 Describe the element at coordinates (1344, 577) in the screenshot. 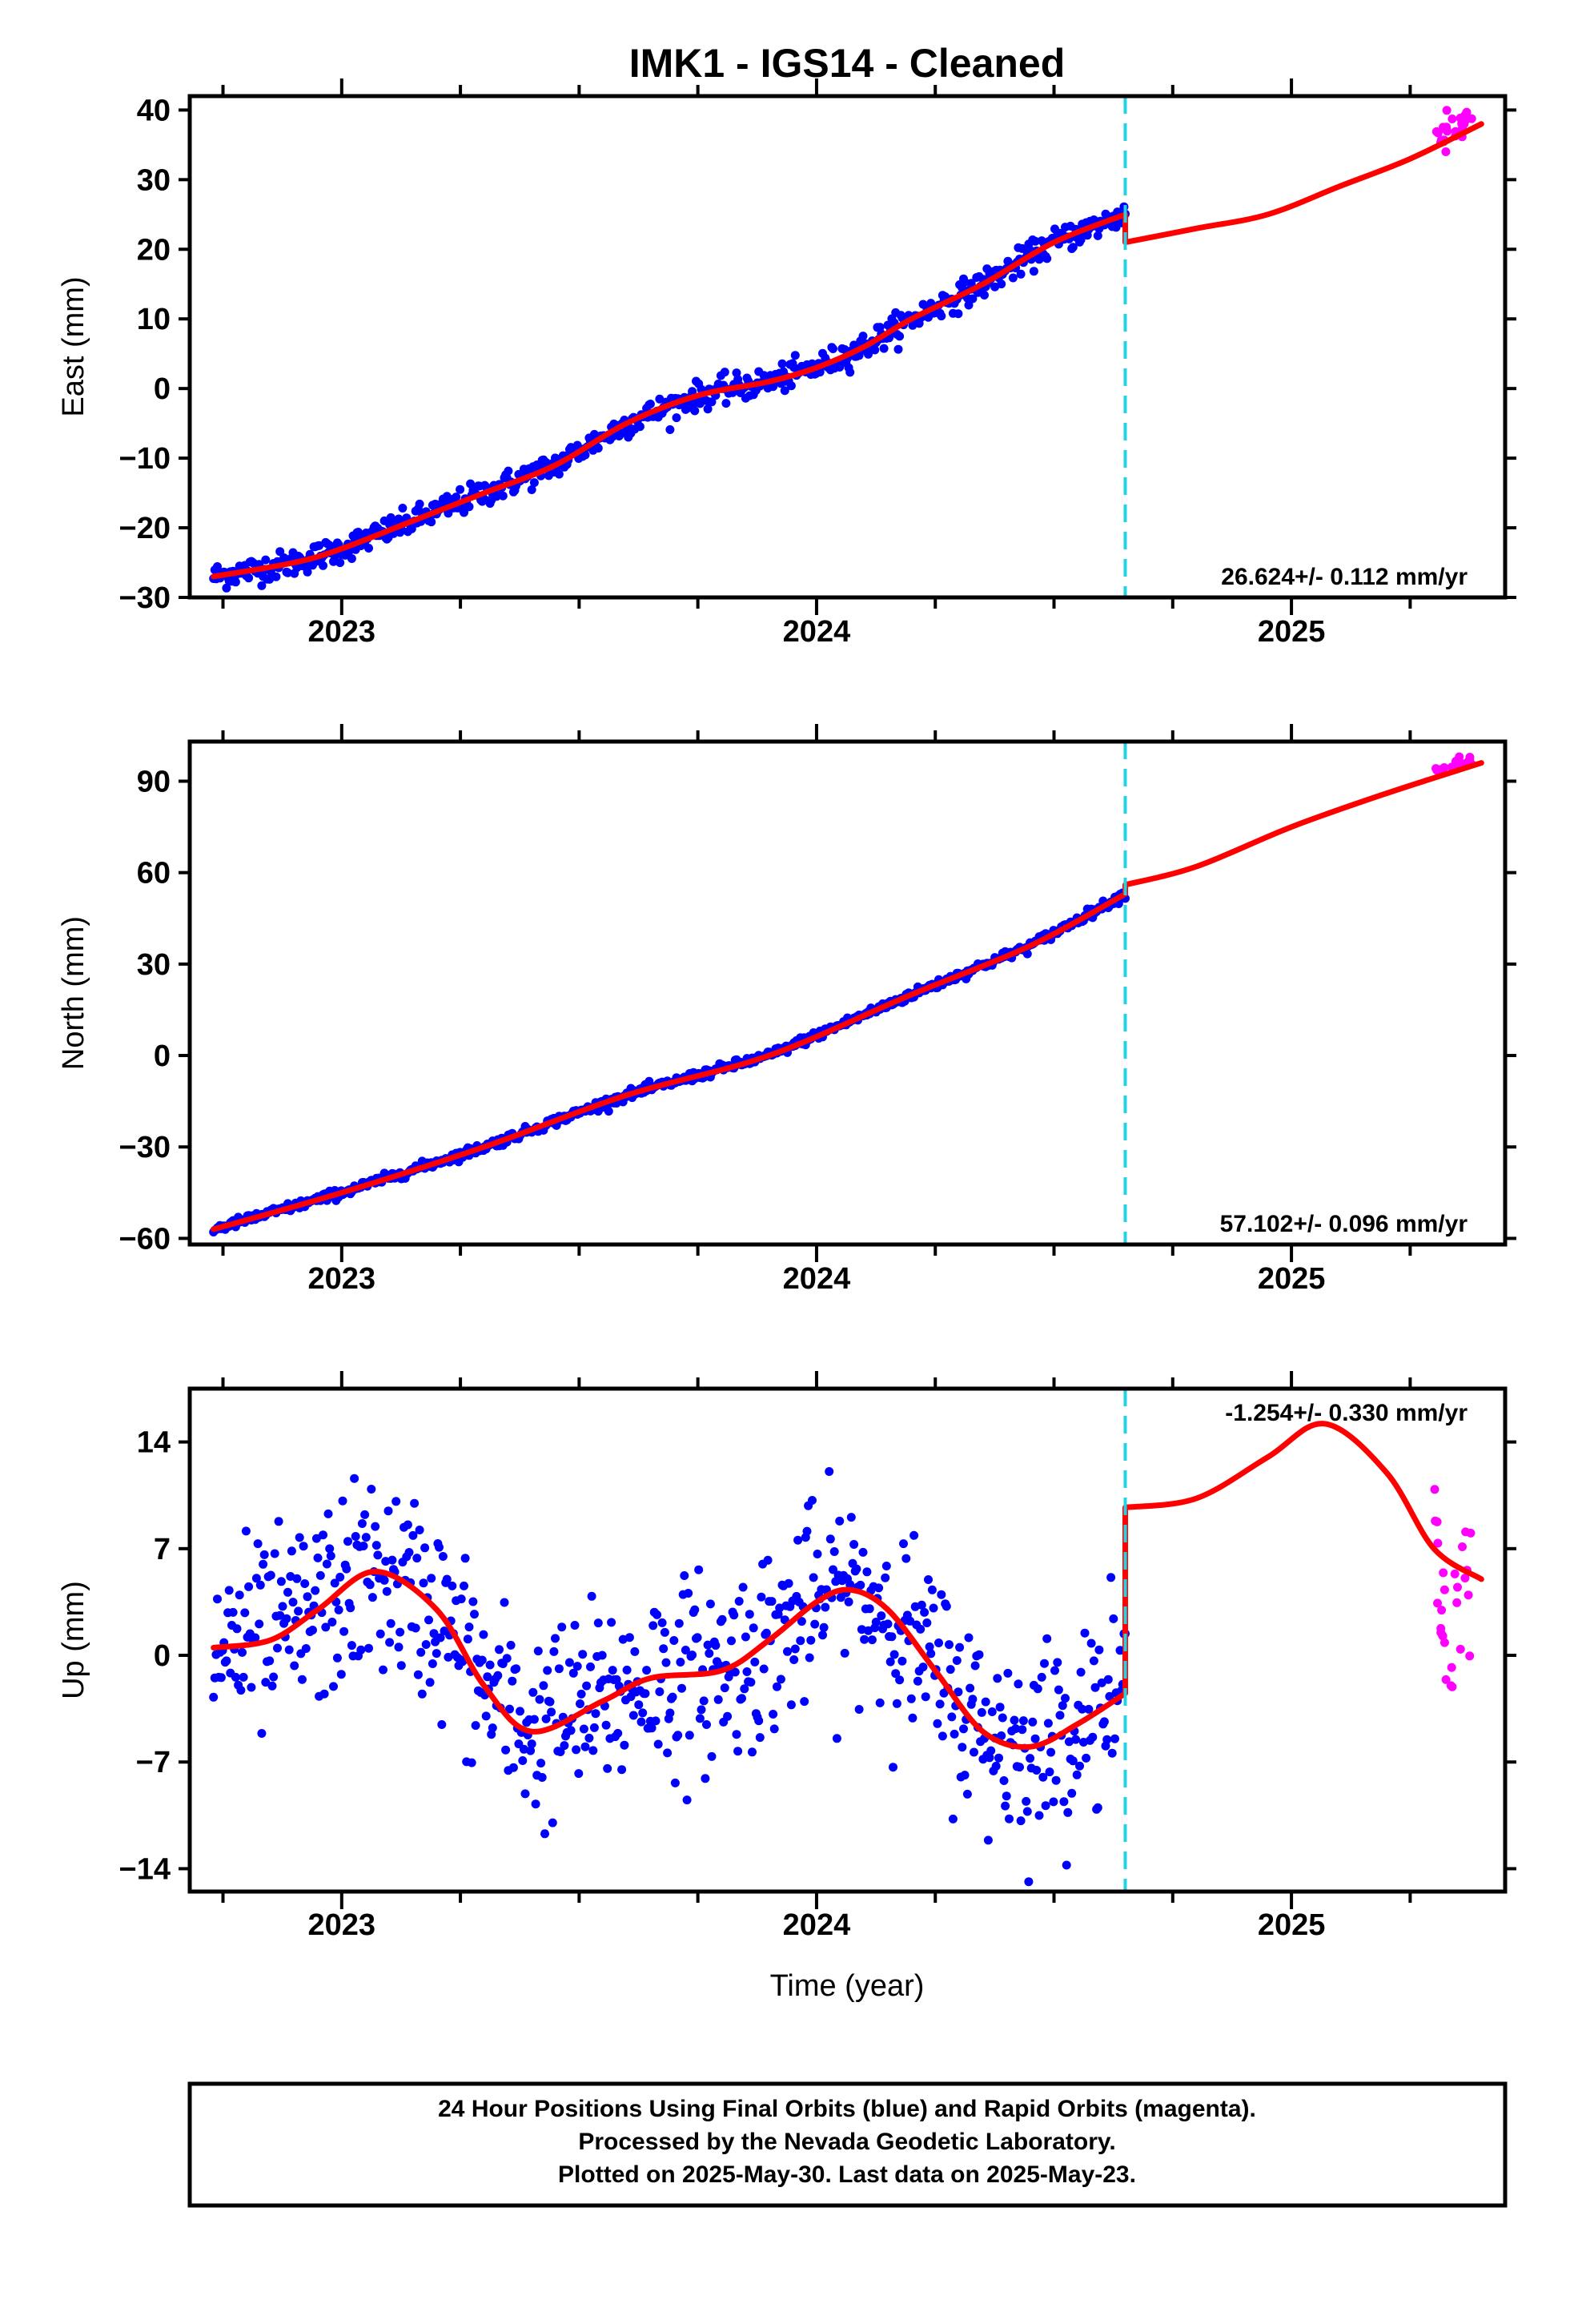

I see `velocity-label: 26.624+/- 0.112 mm/yr` at that location.